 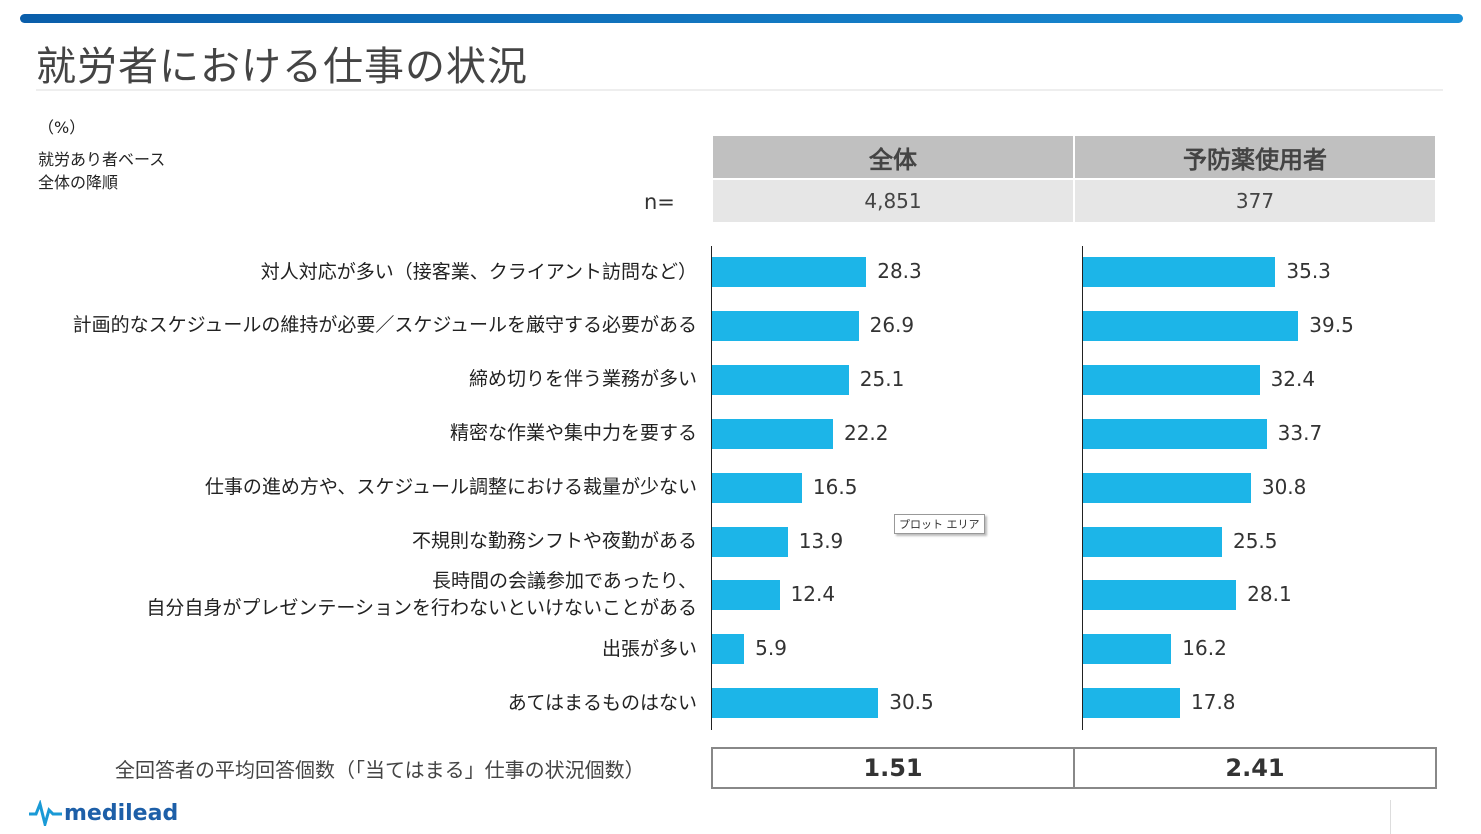 I want to click on category-label: あてはまるものはない, so click(x=602, y=702).